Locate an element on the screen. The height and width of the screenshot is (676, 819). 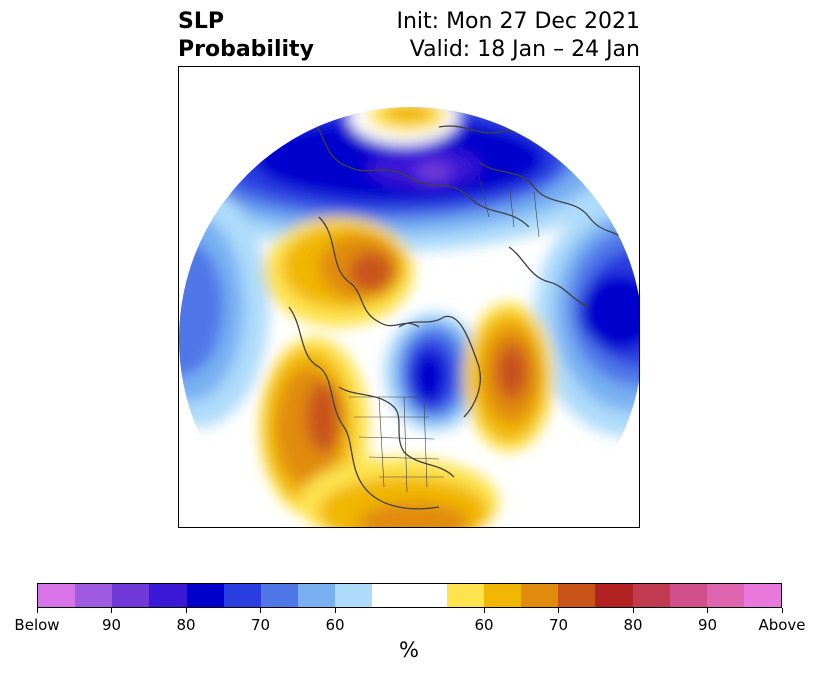
arctic-above-region is located at coordinates (404, 126).